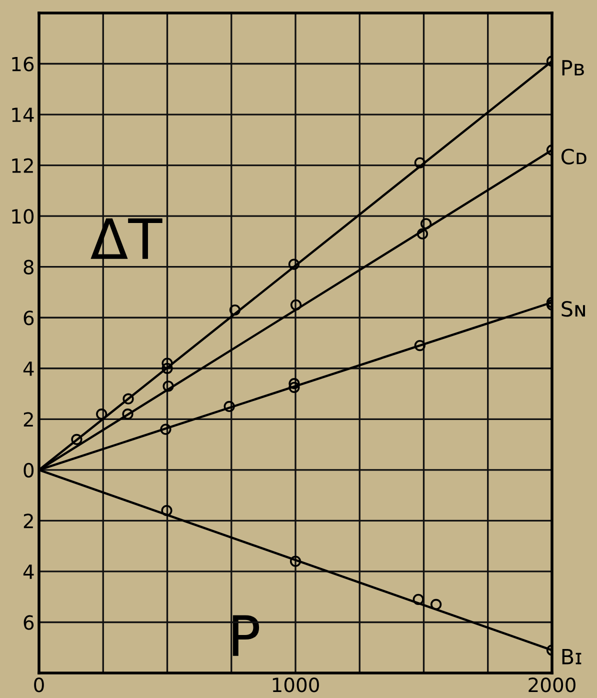 Image resolution: width=597 pixels, height=698 pixels. What do you see at coordinates (572, 656) in the screenshot?
I see `series-label: Bɪ` at bounding box center [572, 656].